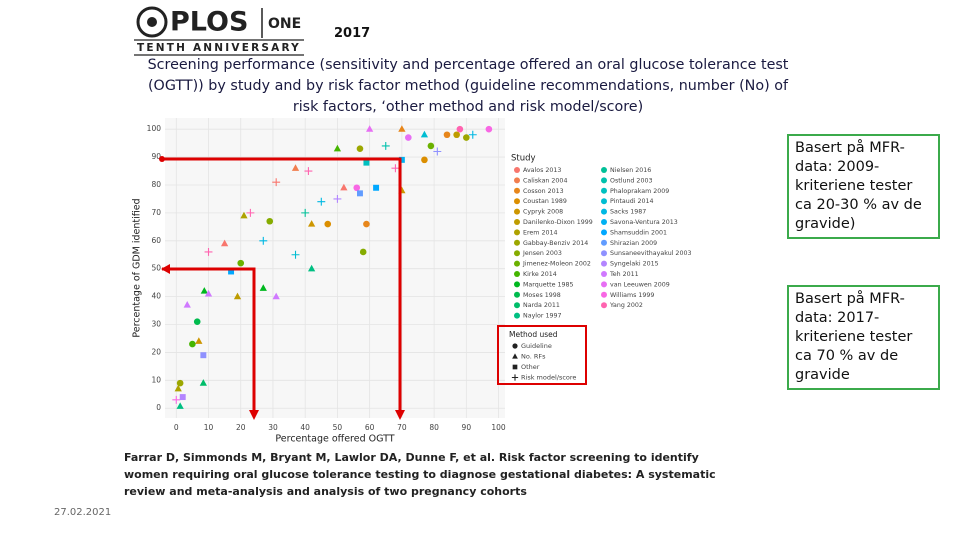 The width and height of the screenshot is (960, 540). Describe the element at coordinates (644, 222) in the screenshot. I see `legend-label: Savona-Ventura 2013` at that location.